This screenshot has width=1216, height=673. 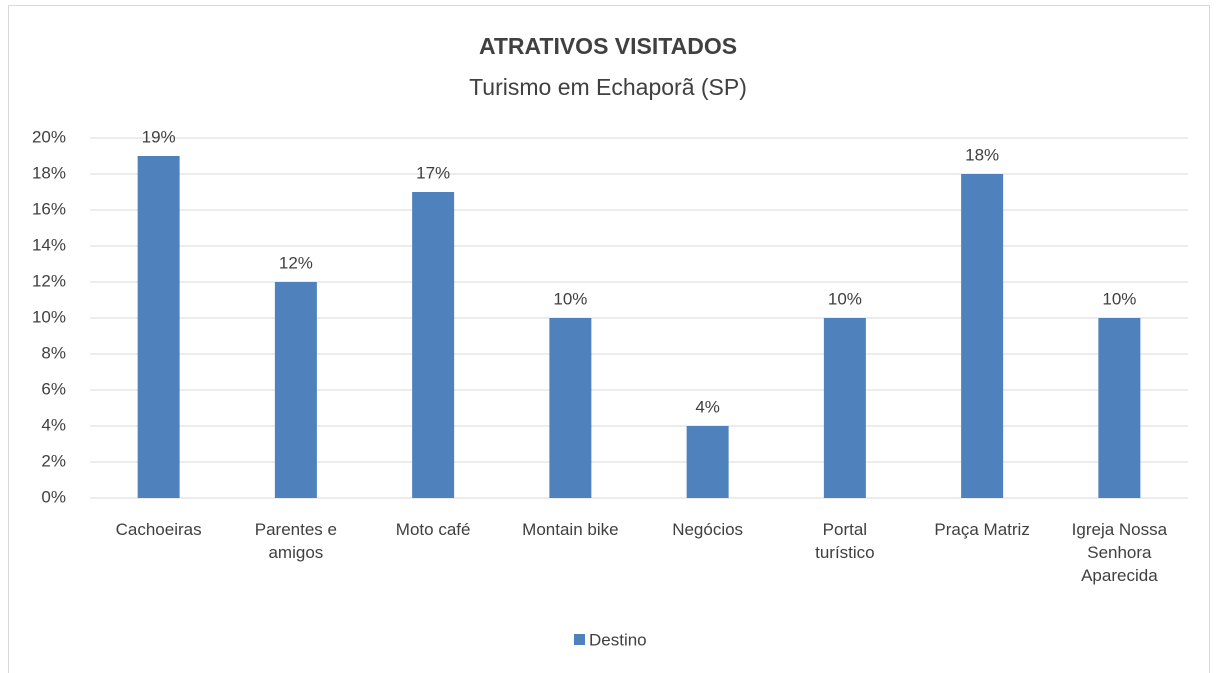 What do you see at coordinates (53, 388) in the screenshot?
I see `y-tick-label: 6%` at bounding box center [53, 388].